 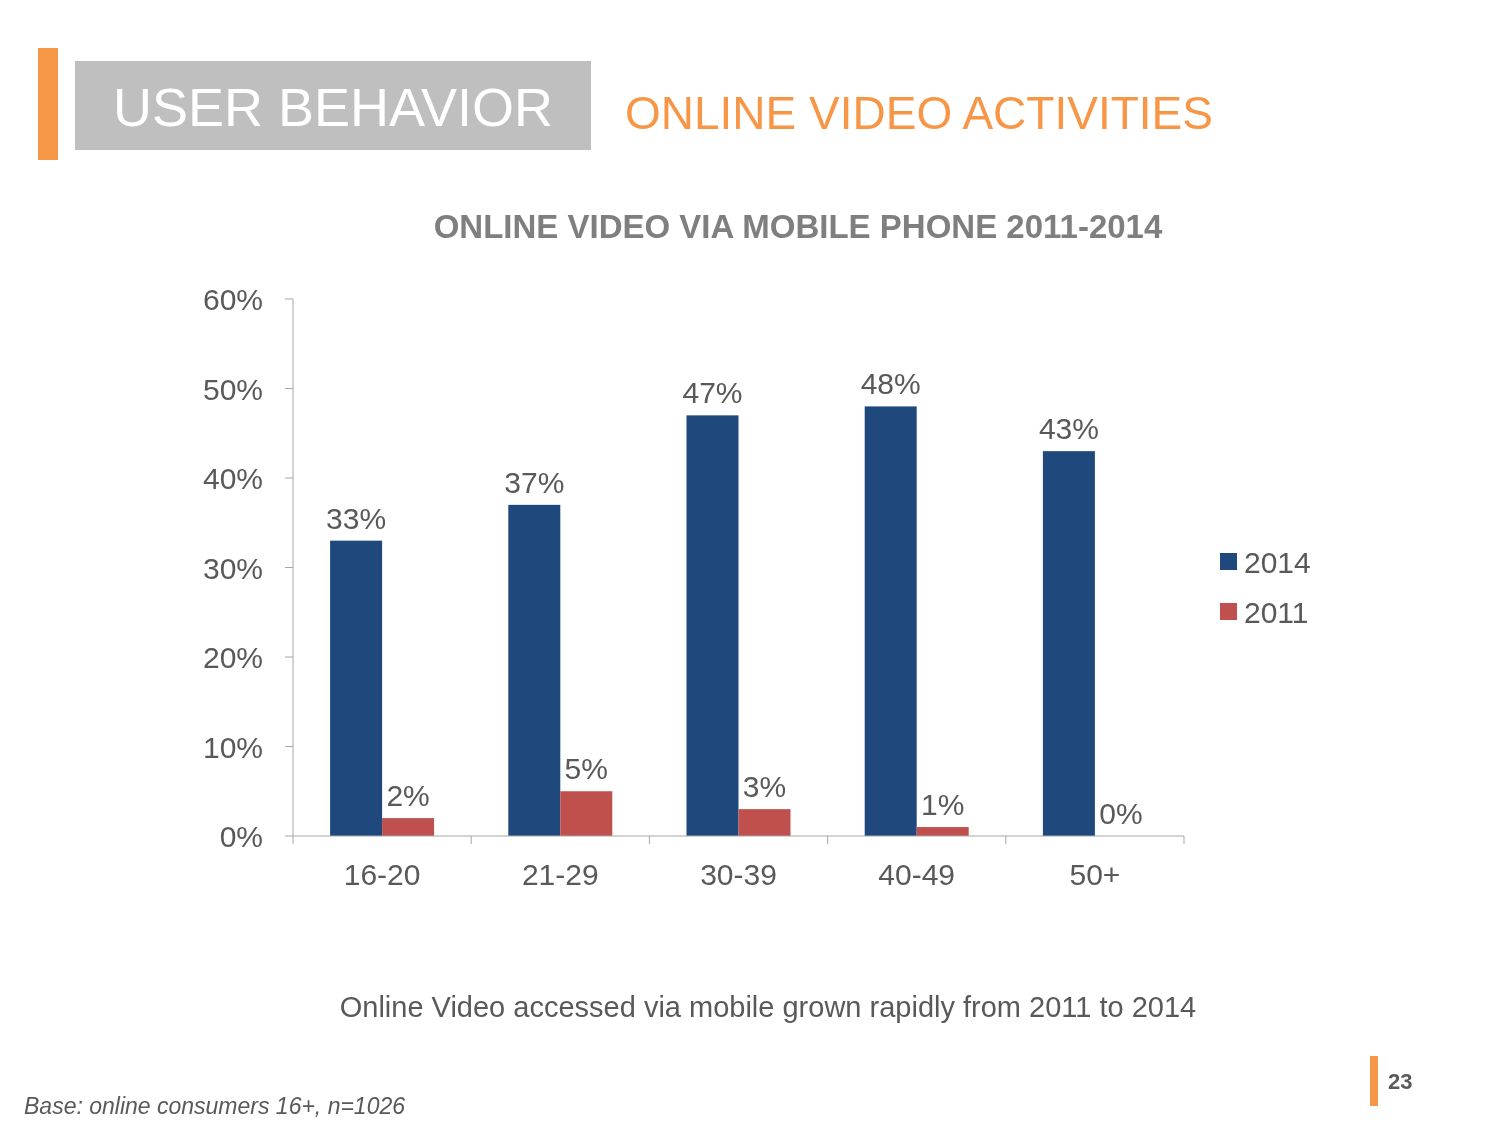 What do you see at coordinates (890, 384) in the screenshot?
I see `data-label: 48%` at bounding box center [890, 384].